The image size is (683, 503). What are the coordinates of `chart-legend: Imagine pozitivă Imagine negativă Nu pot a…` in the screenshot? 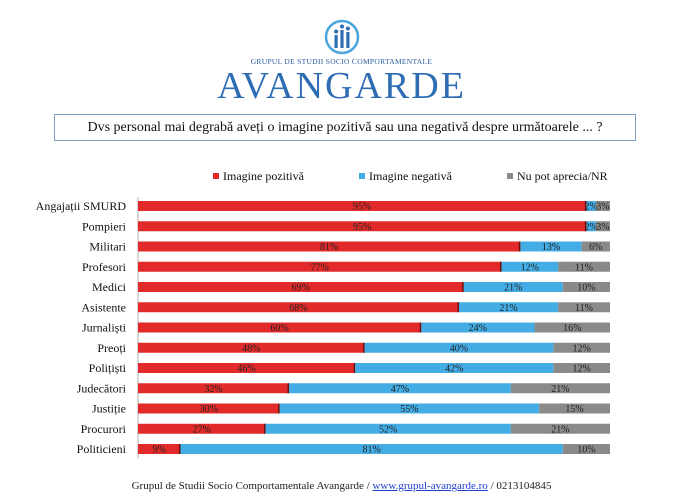 It's located at (410, 176).